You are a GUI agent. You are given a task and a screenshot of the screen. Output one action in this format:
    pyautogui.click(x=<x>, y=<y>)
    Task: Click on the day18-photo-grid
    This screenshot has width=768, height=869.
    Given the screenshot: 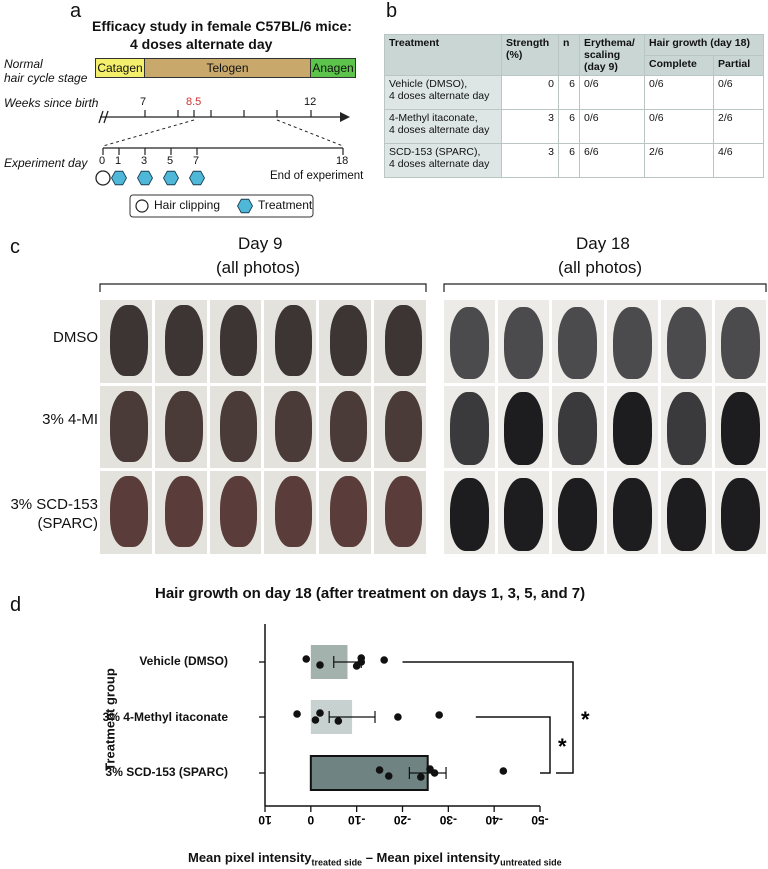 What is the action you would take?
    pyautogui.click(x=605, y=427)
    